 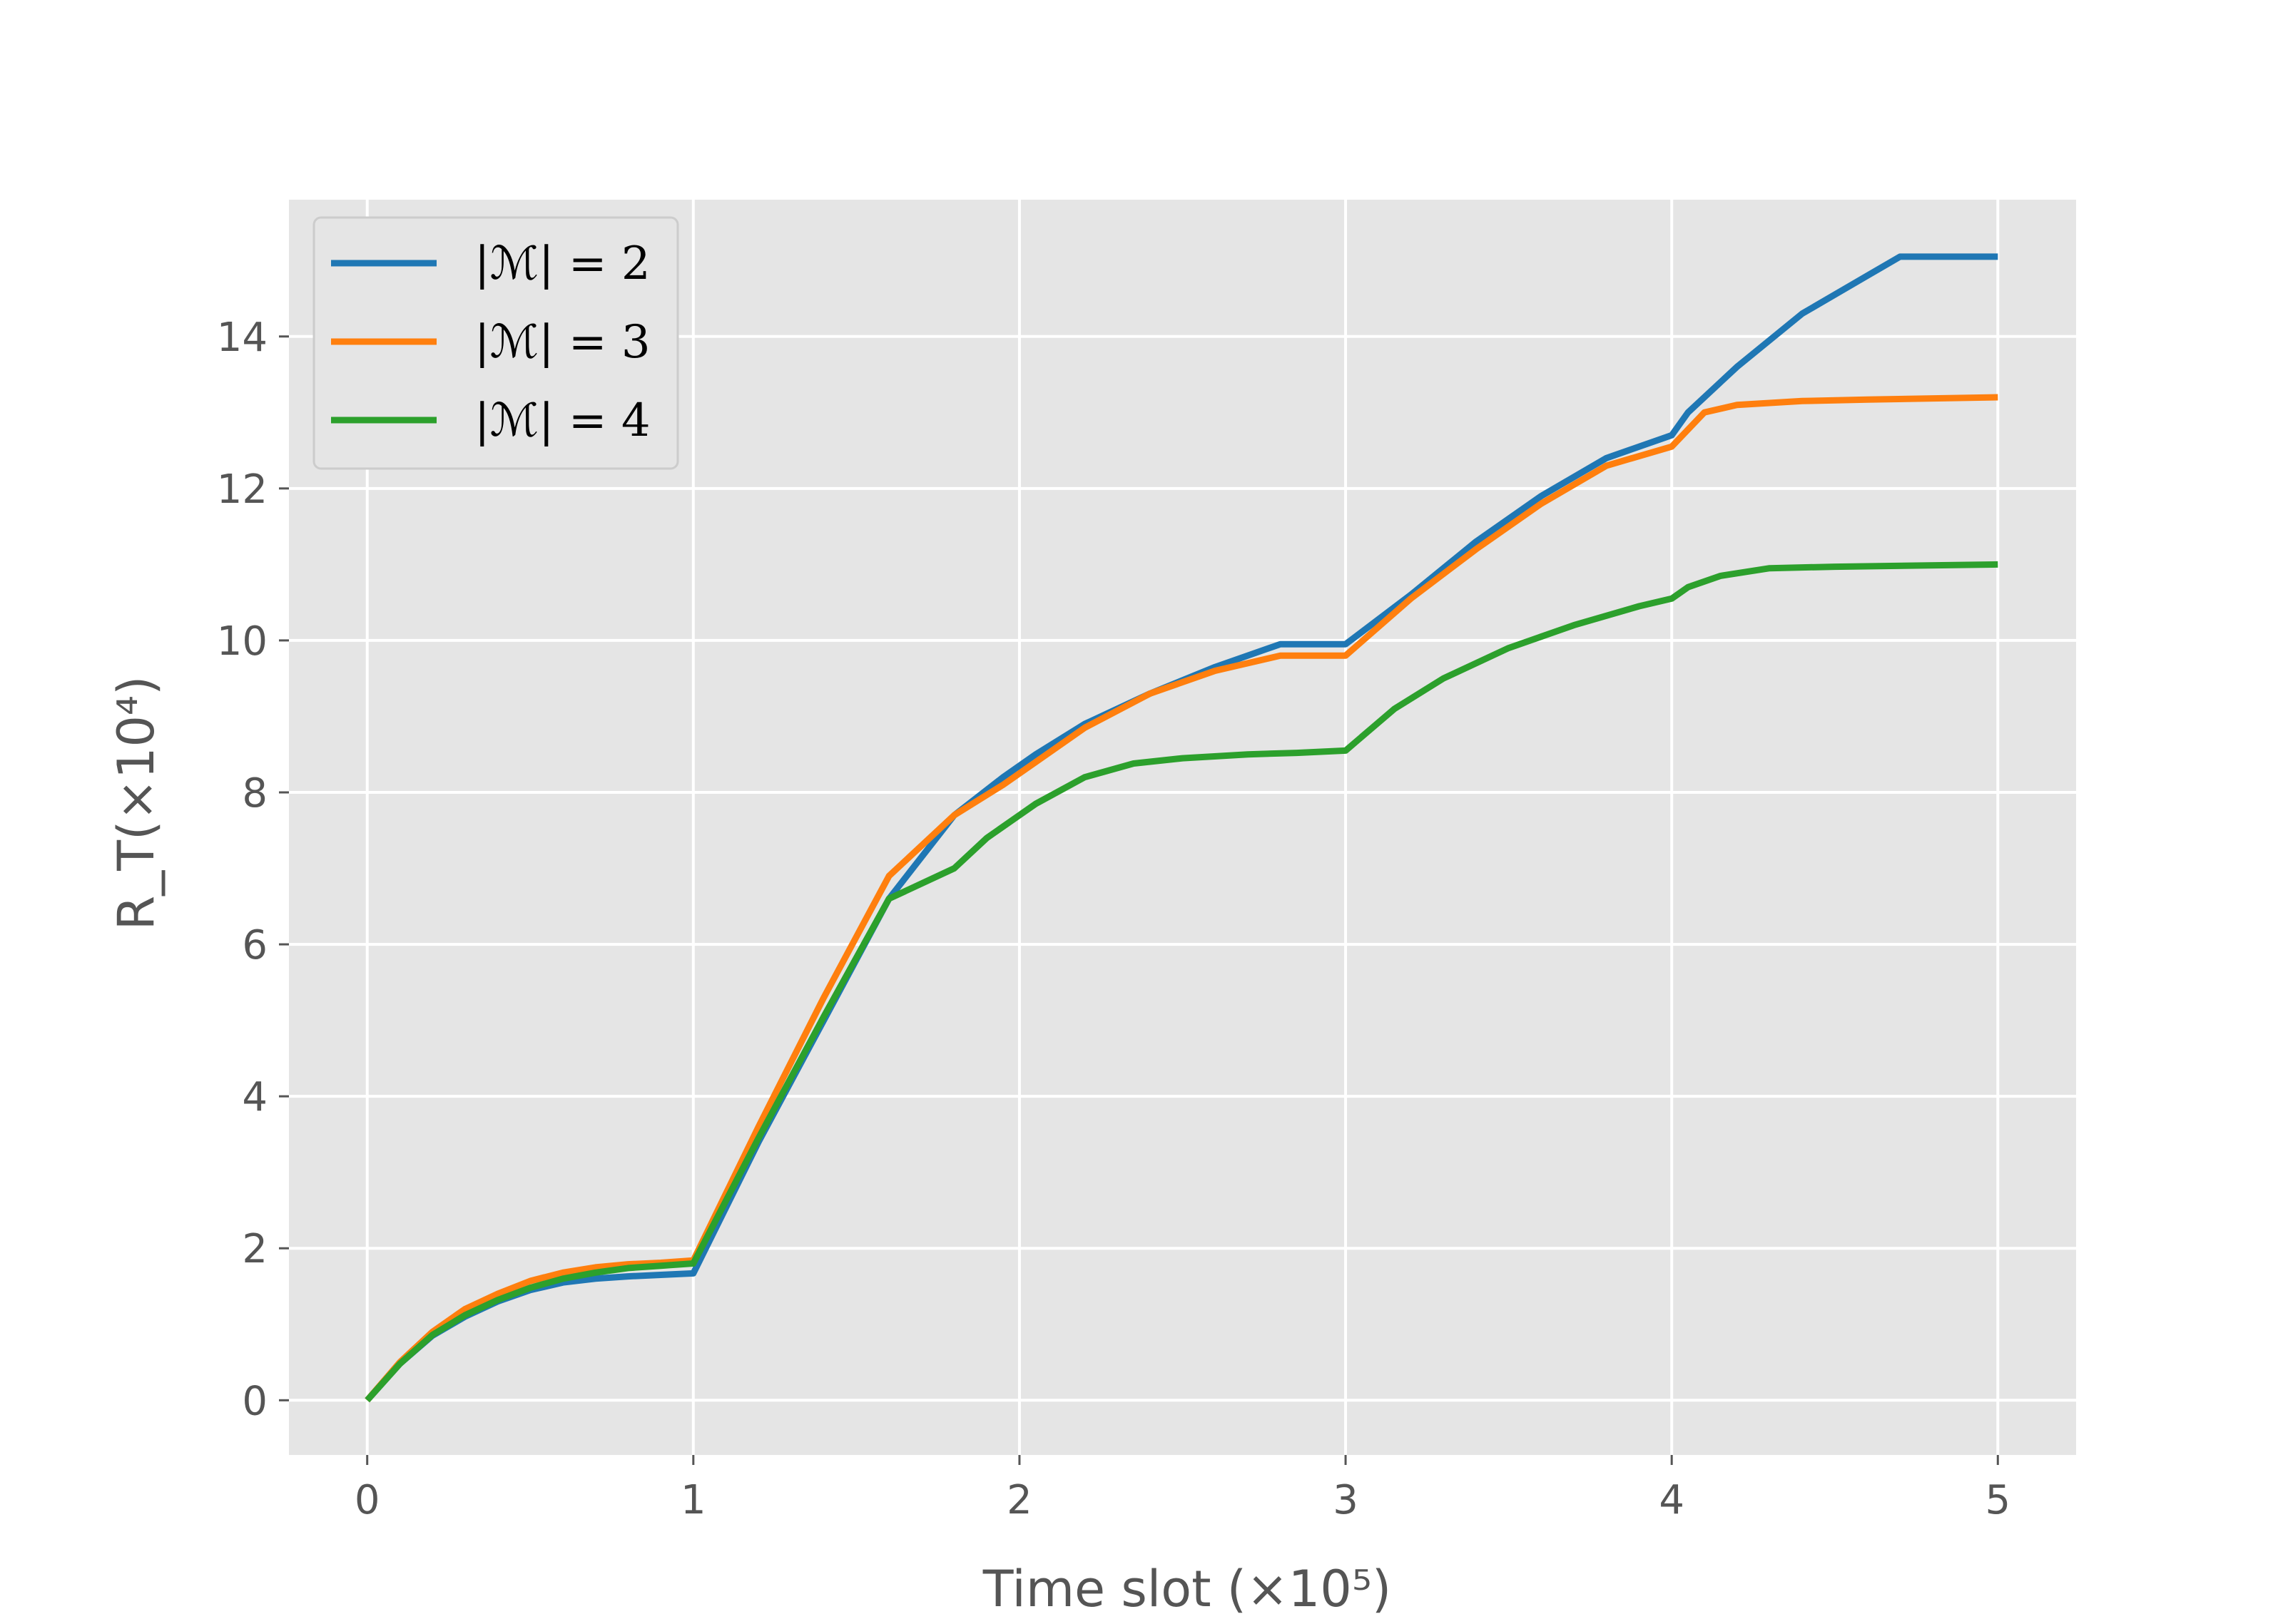 What do you see at coordinates (242, 338) in the screenshot?
I see `y-tick-label: 14` at bounding box center [242, 338].